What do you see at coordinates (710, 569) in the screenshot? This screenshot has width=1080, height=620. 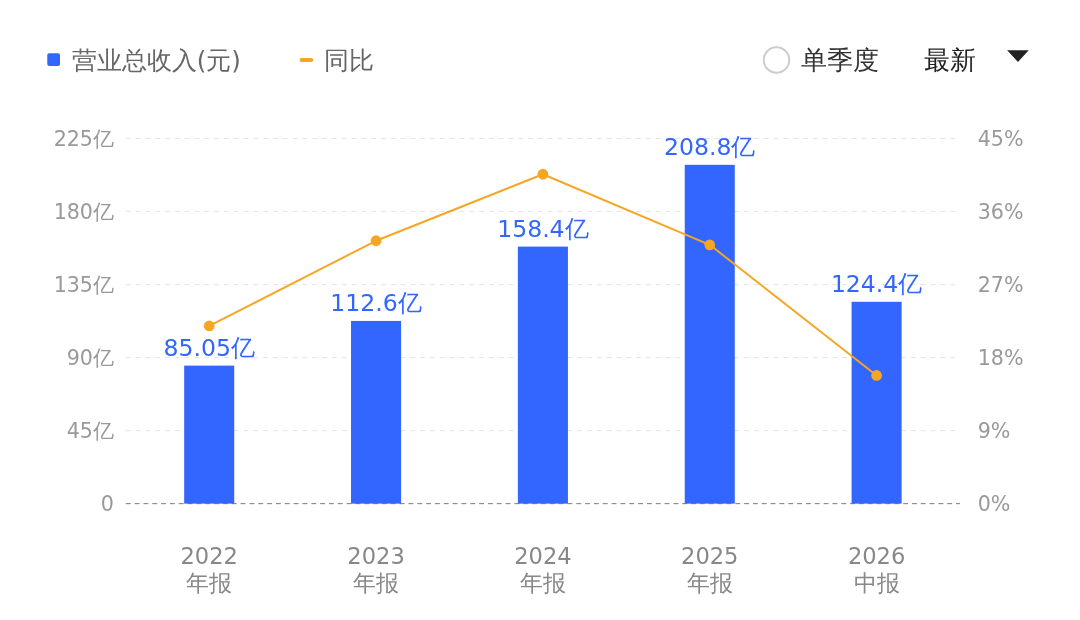 I see `x-tick-label: 2025 年报` at bounding box center [710, 569].